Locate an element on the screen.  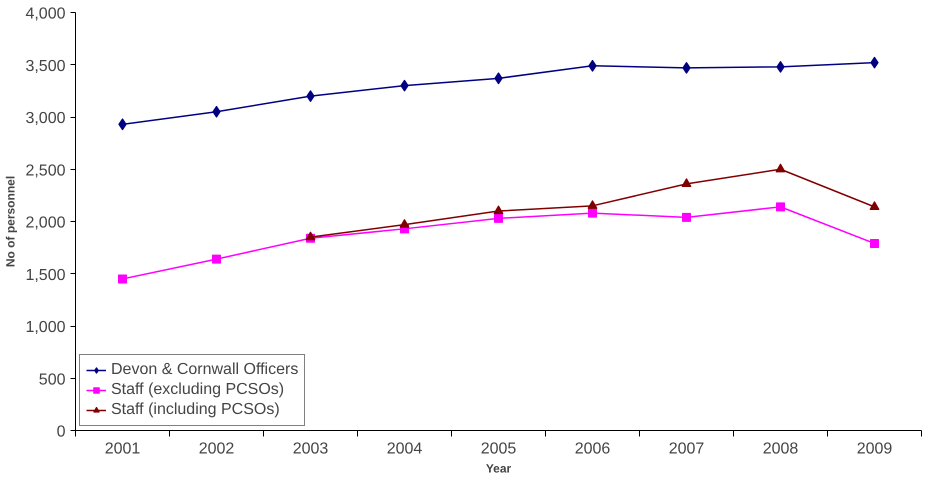
legend-label: Staff (including PCSOs) is located at coordinates (195, 410).